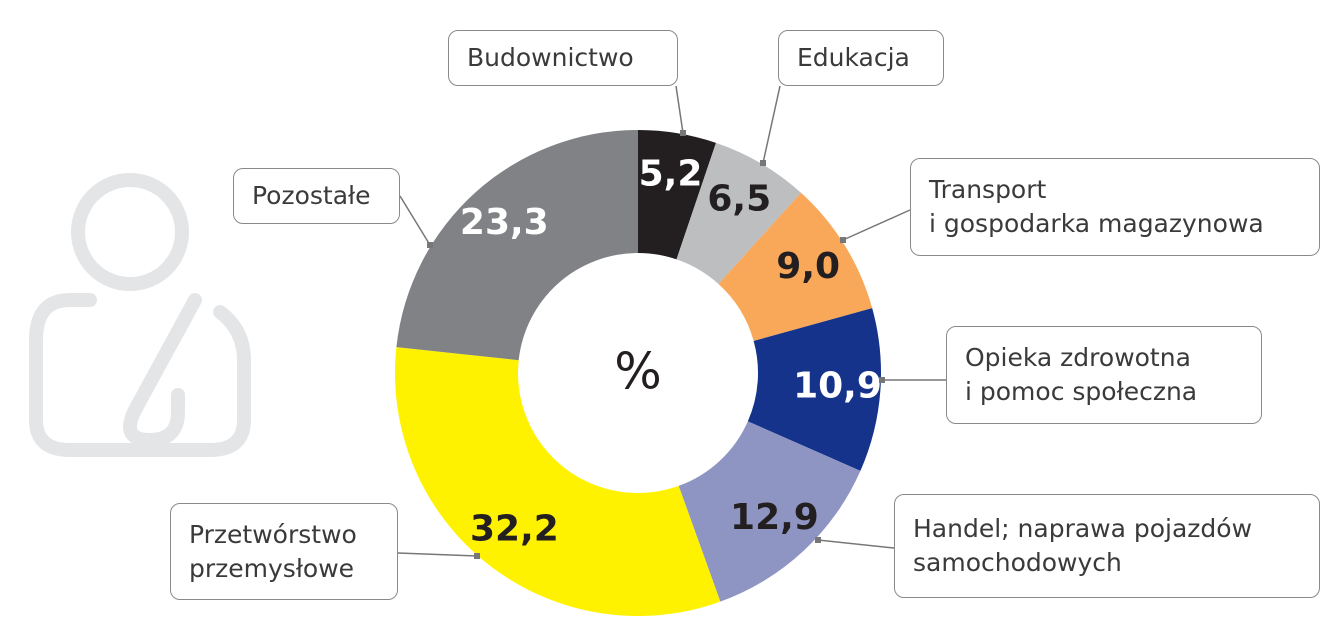  I want to click on data-label: 9,0, so click(808, 266).